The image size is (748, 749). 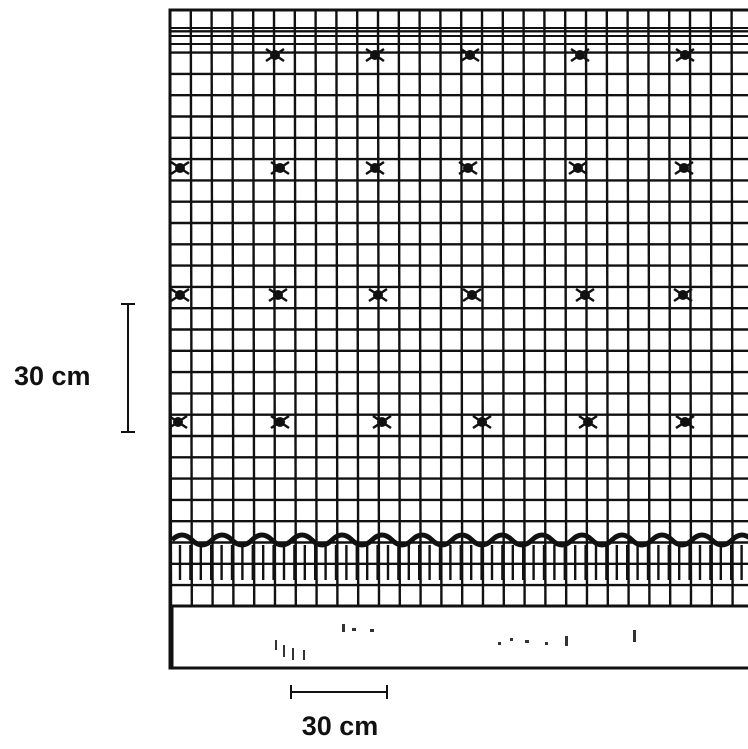 I want to click on horizontal-scale-bar, so click(x=339, y=692).